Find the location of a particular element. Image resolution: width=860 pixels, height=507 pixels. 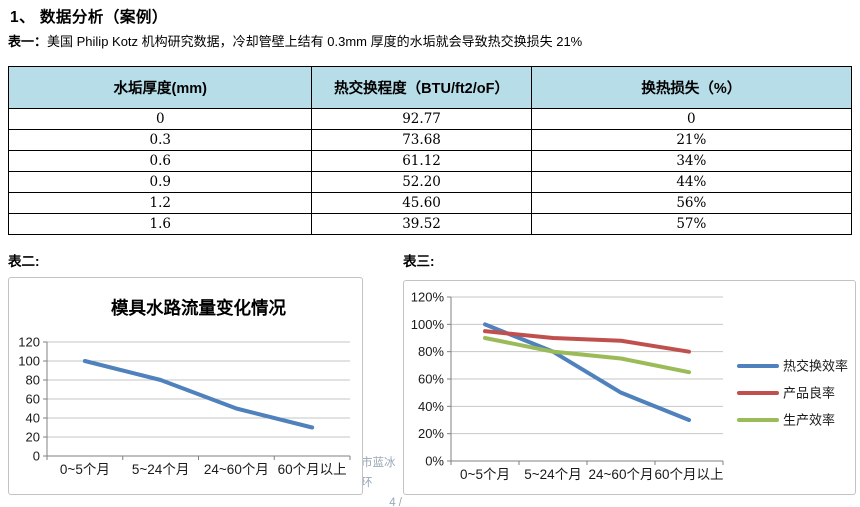

table-row: 0.6 61.12 34% is located at coordinates (430, 161).